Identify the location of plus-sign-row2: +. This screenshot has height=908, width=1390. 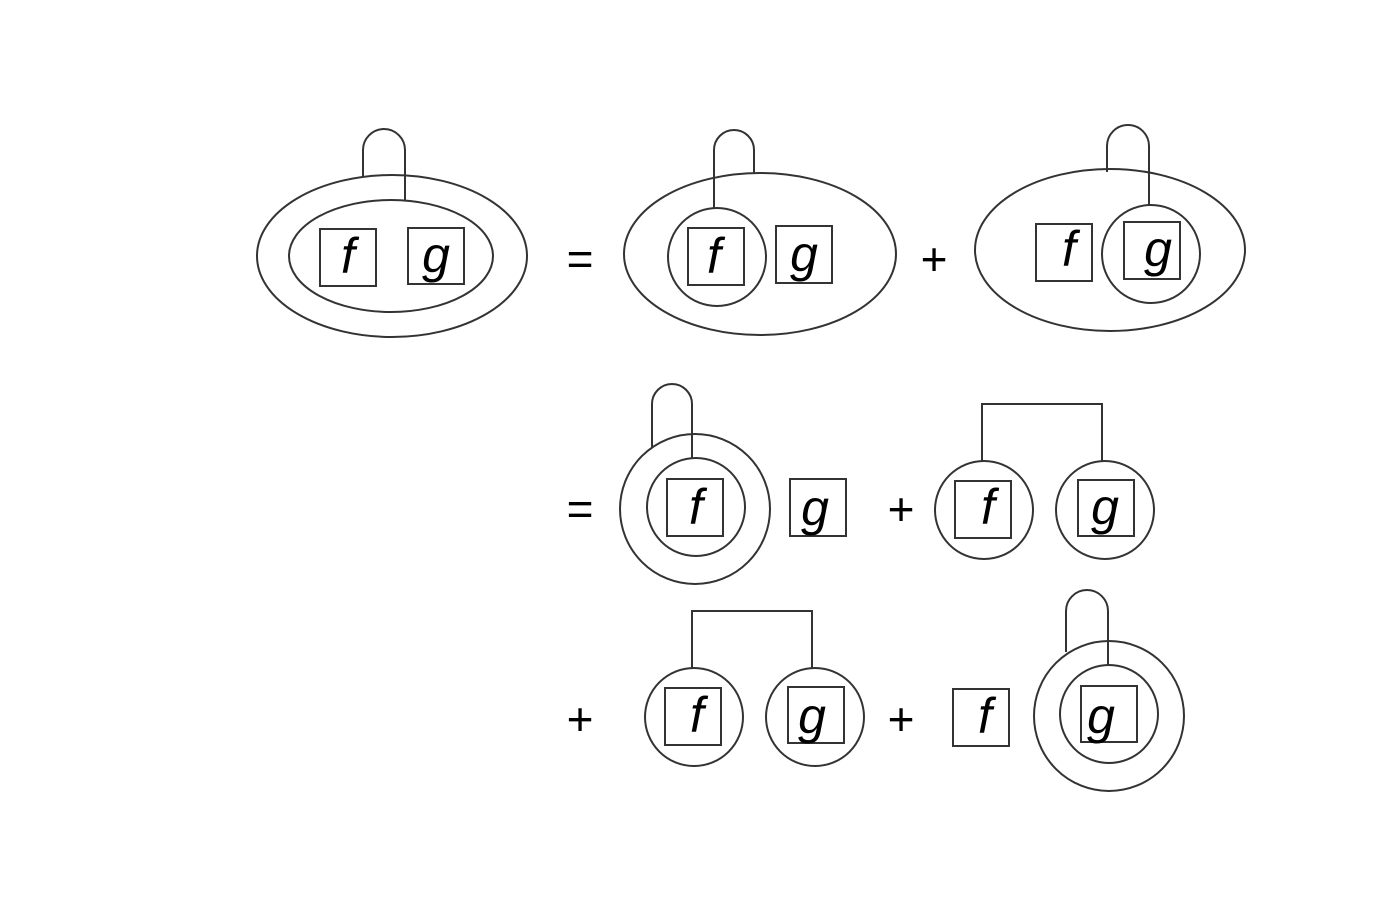
(901, 509).